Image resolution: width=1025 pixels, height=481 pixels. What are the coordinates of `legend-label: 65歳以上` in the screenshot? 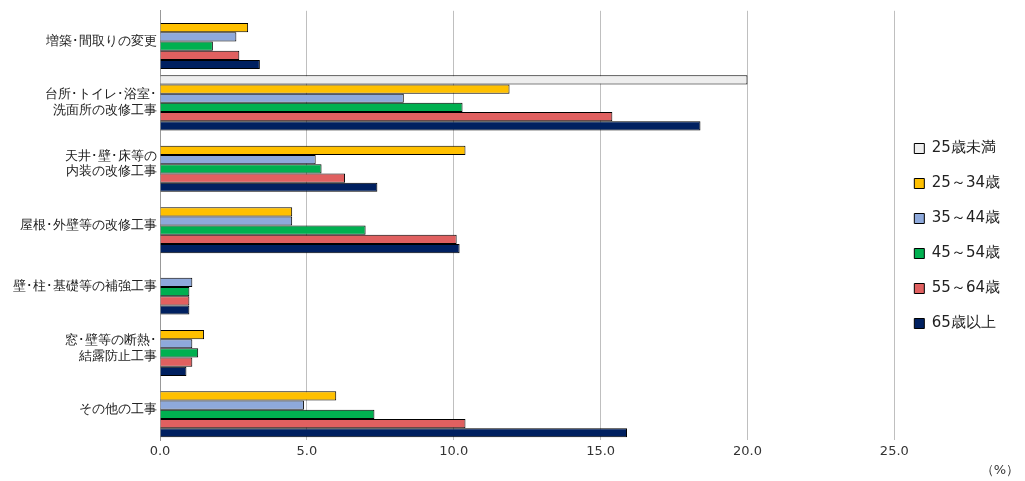 It's located at (963, 322).